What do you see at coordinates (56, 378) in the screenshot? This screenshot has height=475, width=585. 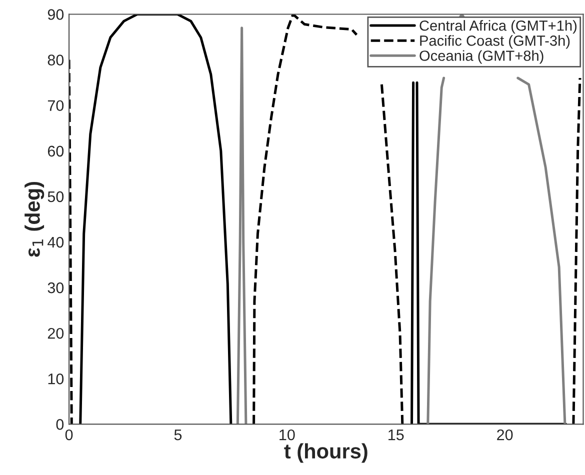 I see `y-tick-label: 10` at bounding box center [56, 378].